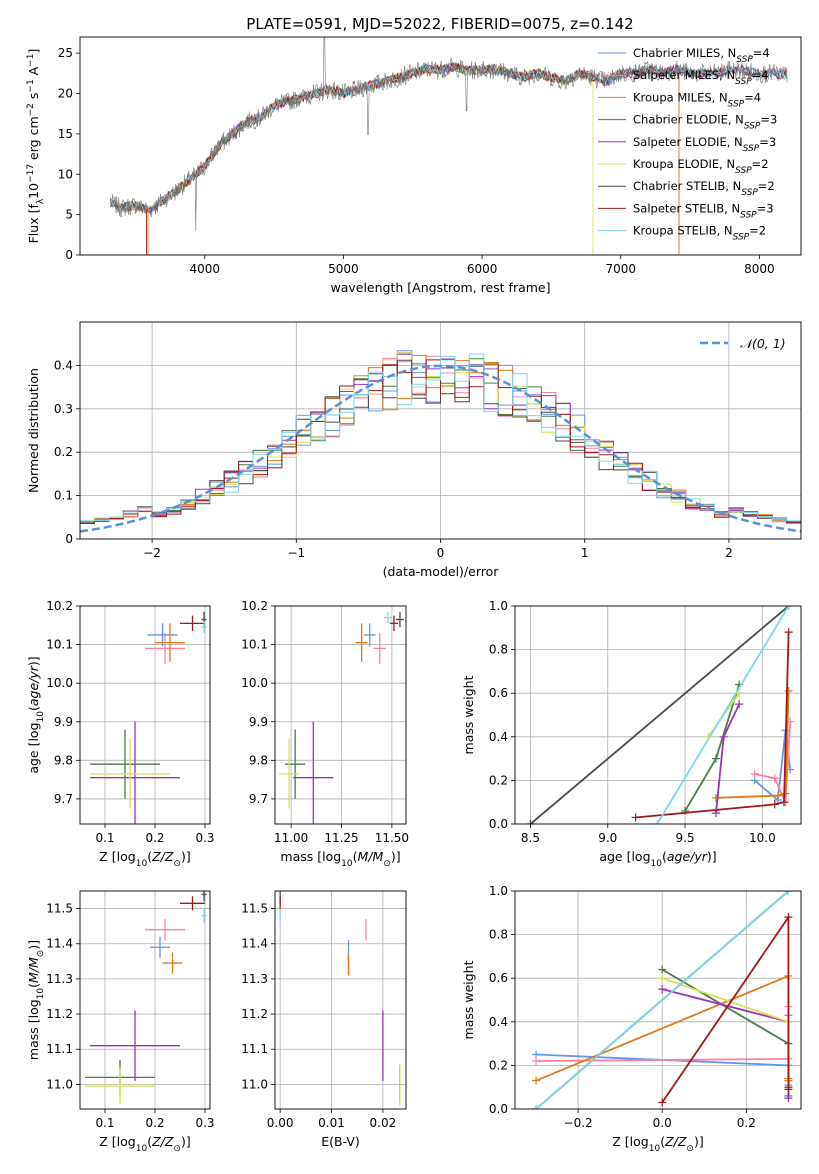  What do you see at coordinates (291, 838) in the screenshot?
I see `x-tick-label: 11.00` at bounding box center [291, 838].